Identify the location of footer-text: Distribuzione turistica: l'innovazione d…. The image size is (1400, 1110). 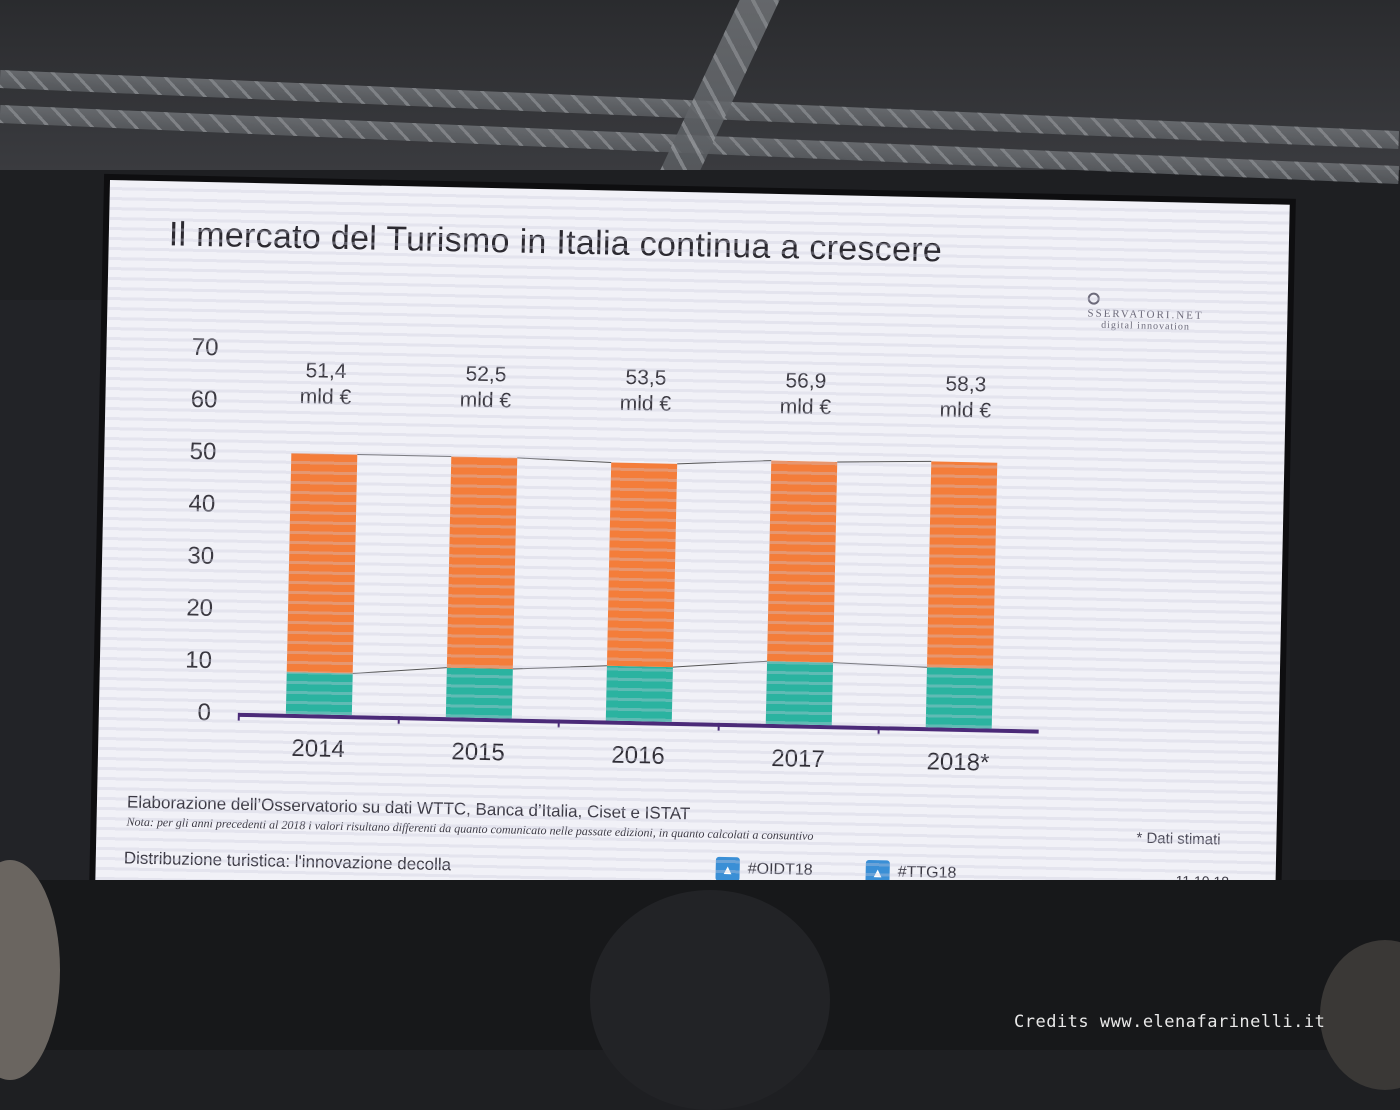
(288, 861).